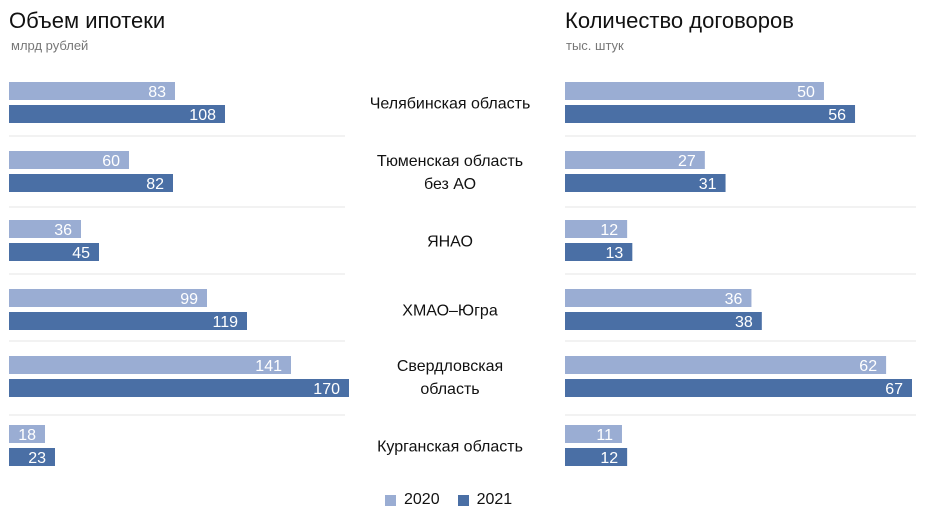 Image resolution: width=927 pixels, height=522 pixels. Describe the element at coordinates (450, 311) in the screenshot. I see `category-label: ХМАО–Югра` at that location.